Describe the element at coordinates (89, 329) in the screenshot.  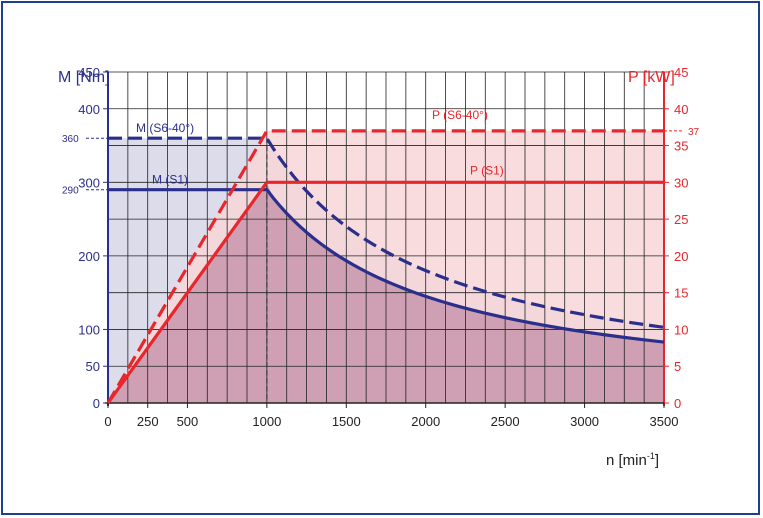
I see `y-left-tick-label: 100` at that location.